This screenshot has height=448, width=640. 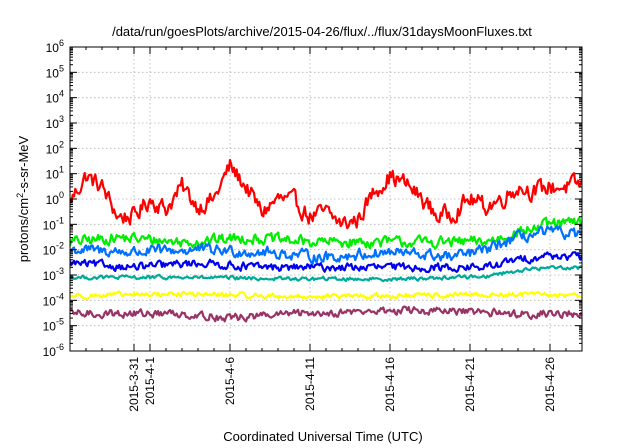 I want to click on y-tick-label: 10⁻⁵, so click(x=53, y=325).